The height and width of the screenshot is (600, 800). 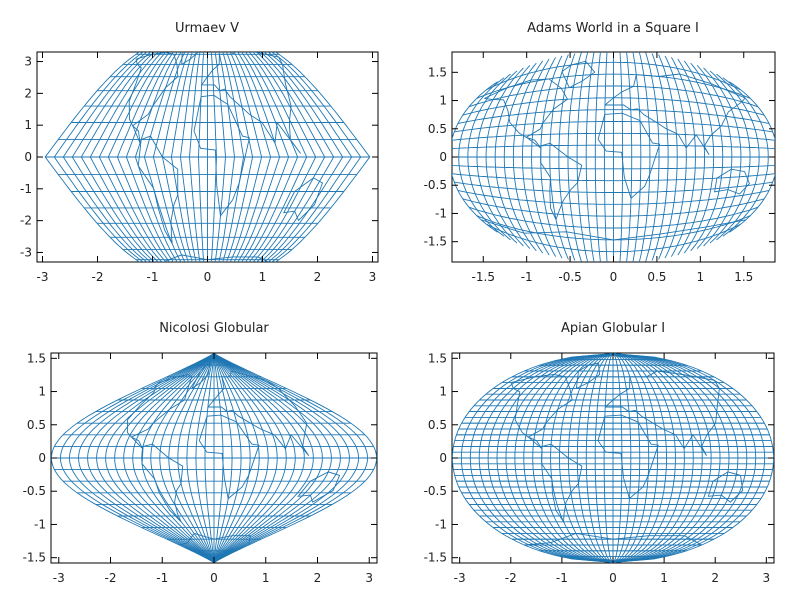 What do you see at coordinates (613, 328) in the screenshot?
I see `chart-title: Apian Globular I` at bounding box center [613, 328].